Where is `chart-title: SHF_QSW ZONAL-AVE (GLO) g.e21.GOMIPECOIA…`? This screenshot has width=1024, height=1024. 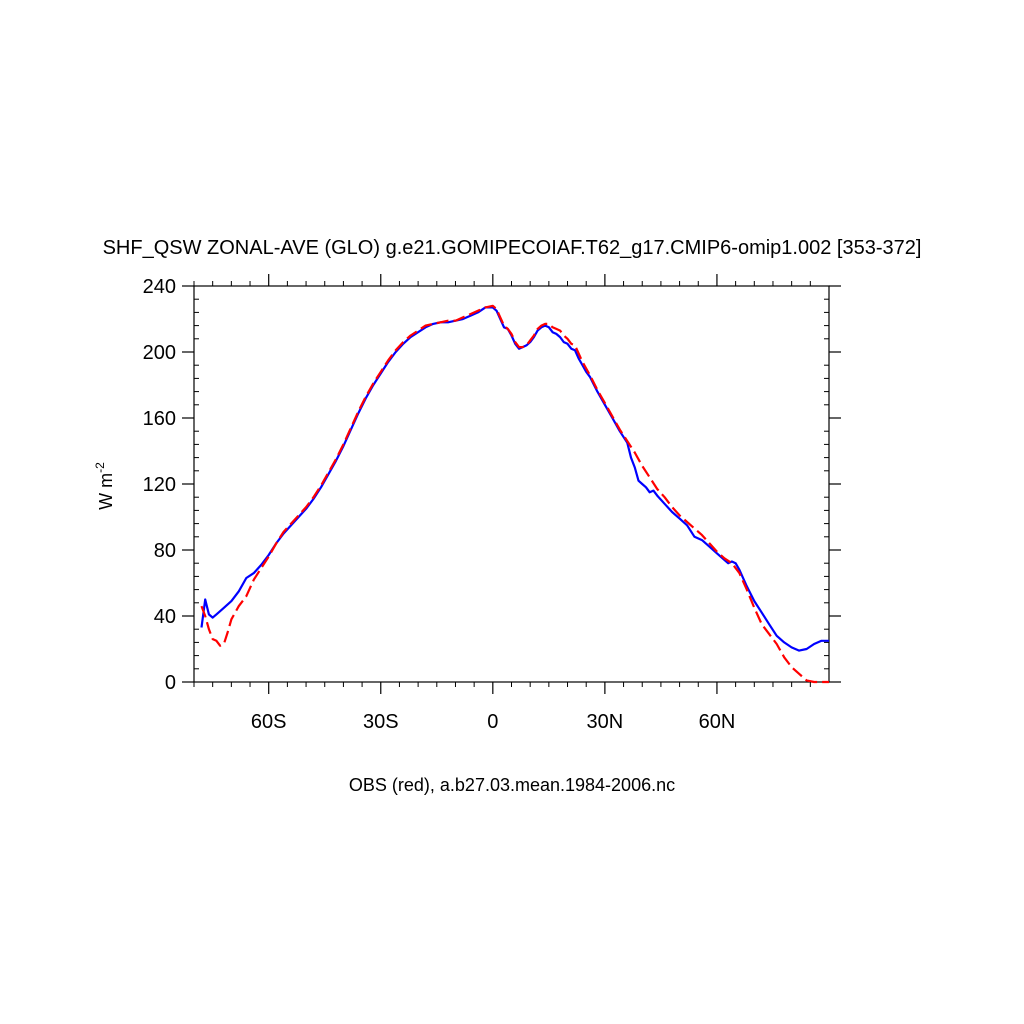
chart-title: SHF_QSW ZONAL-AVE (GLO) g.e21.GOMIPECOIA… is located at coordinates (512, 248).